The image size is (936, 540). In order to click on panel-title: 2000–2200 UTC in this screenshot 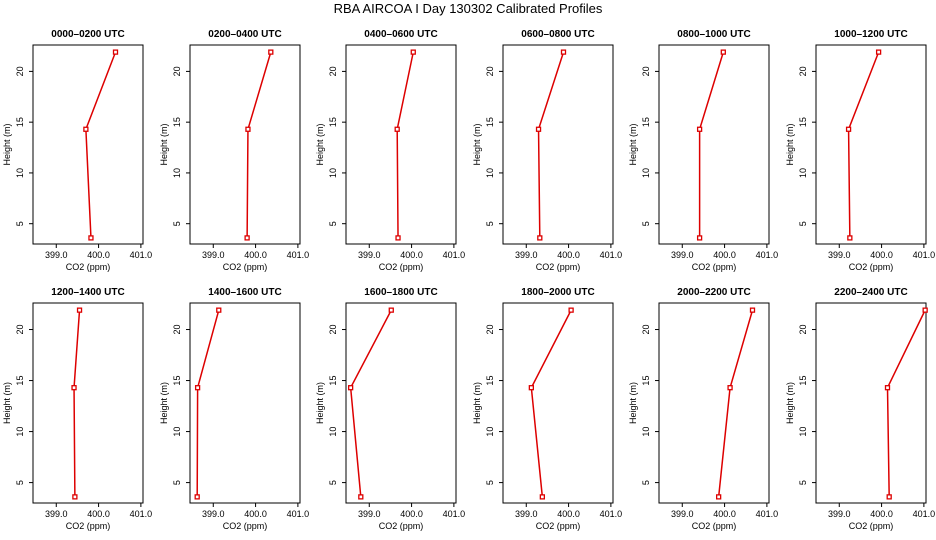, I will do `click(713, 292)`.